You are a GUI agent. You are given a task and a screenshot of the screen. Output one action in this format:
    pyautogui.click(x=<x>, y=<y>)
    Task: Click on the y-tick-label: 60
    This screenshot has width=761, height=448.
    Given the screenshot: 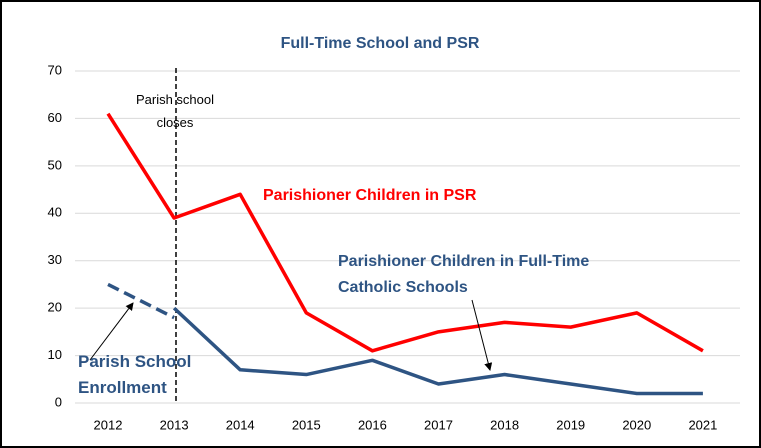 What is the action you would take?
    pyautogui.click(x=55, y=117)
    